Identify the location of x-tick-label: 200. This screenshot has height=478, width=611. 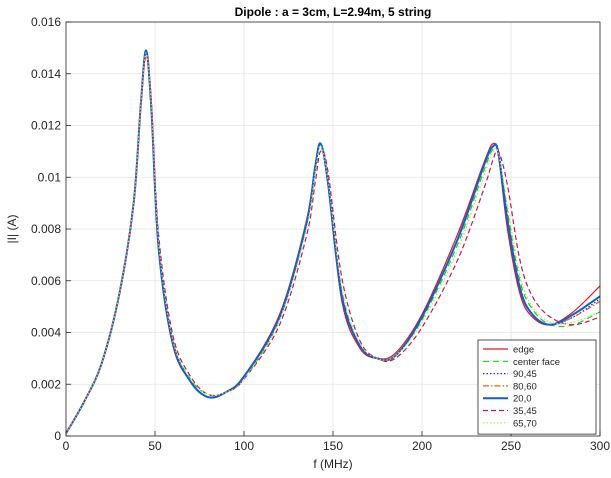
(422, 446).